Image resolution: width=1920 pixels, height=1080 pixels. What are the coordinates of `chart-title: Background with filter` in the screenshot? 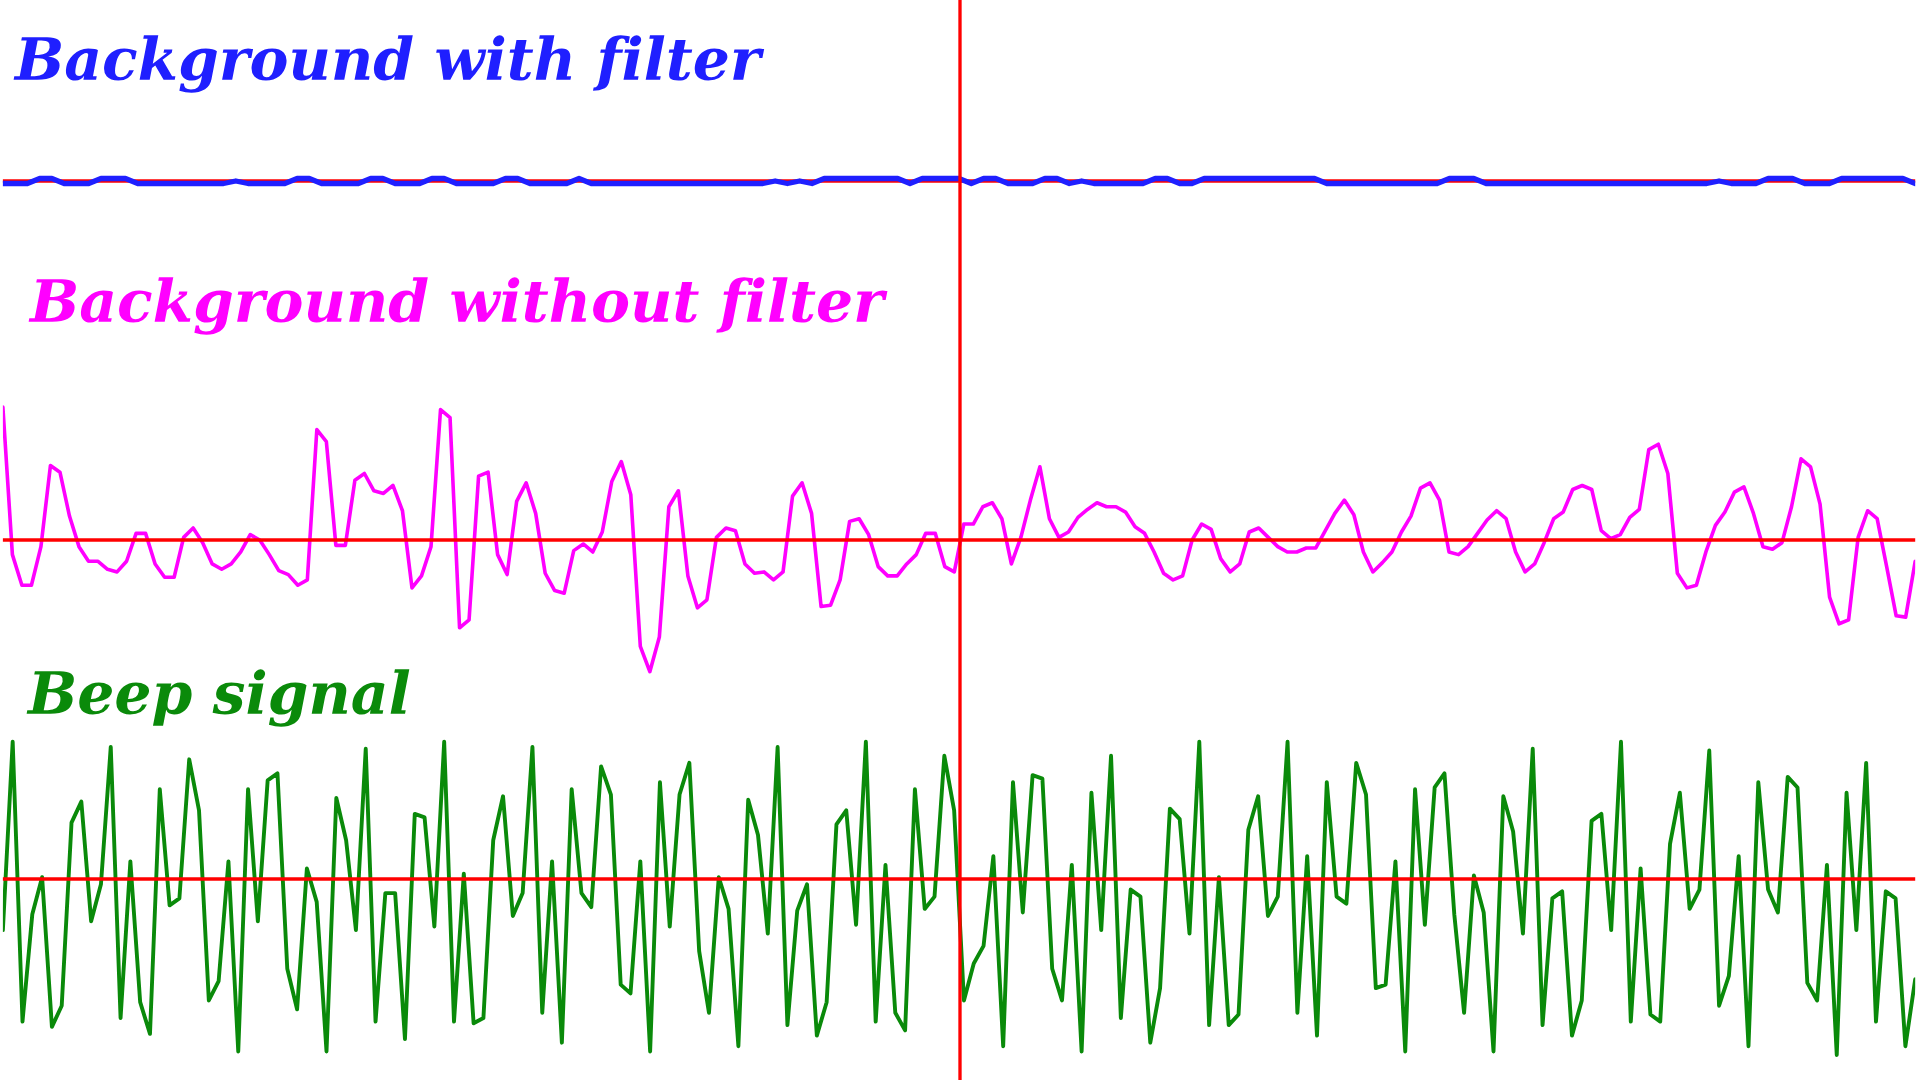 It's located at (389, 64).